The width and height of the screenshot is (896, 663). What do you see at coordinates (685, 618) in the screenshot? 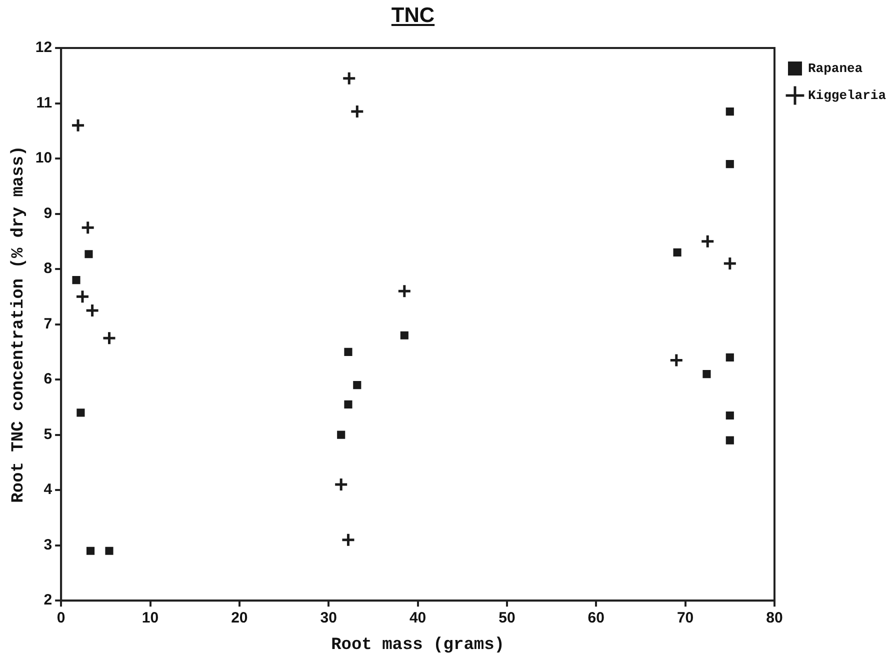
I see `x-tick-label: 70` at bounding box center [685, 618].